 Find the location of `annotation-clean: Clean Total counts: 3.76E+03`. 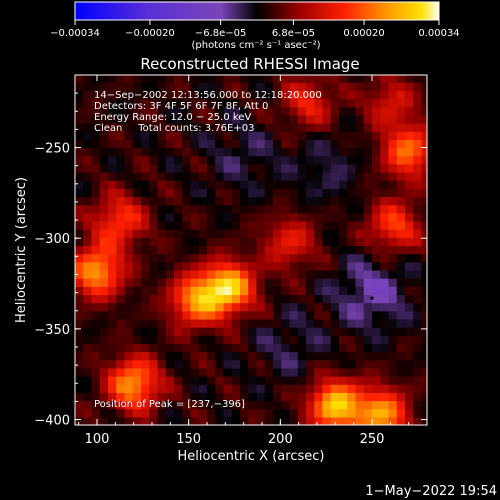

annotation-clean: Clean Total counts: 3.76E+03 is located at coordinates (174, 128).